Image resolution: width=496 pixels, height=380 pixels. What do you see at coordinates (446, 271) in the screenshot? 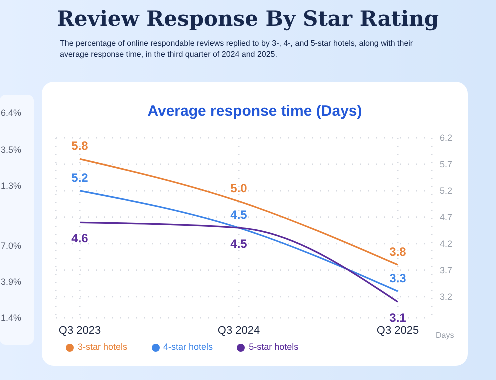
I see `y-tick-label: 3.7` at bounding box center [446, 271].